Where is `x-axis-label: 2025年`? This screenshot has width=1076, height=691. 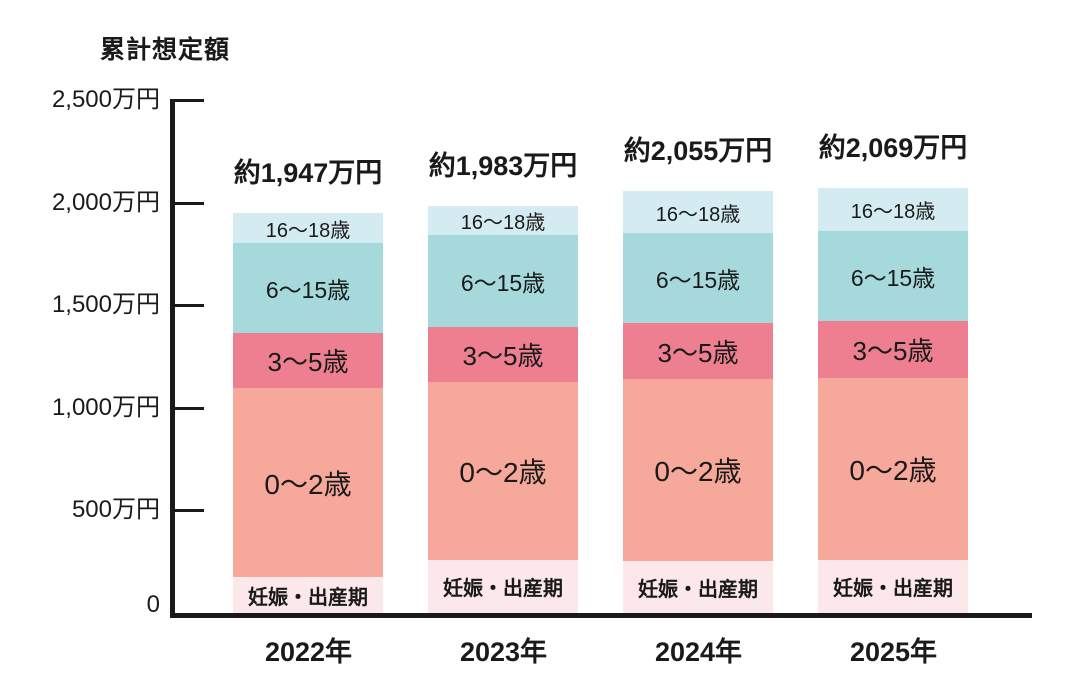 x-axis-label: 2025年 is located at coordinates (893, 652).